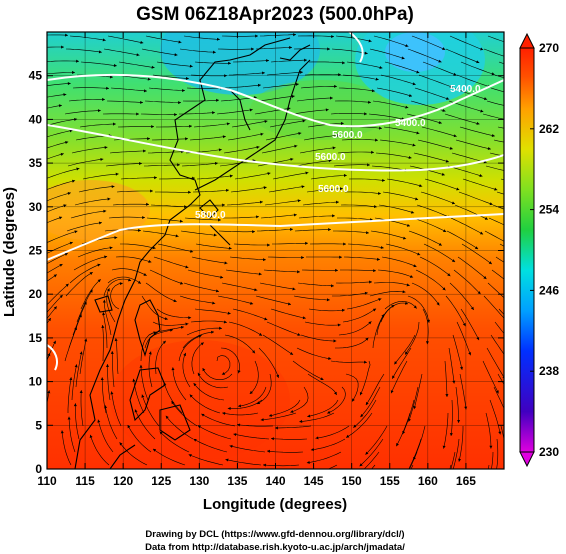 The image size is (566, 554). I want to click on y-tick-label: 45, so click(36, 76).